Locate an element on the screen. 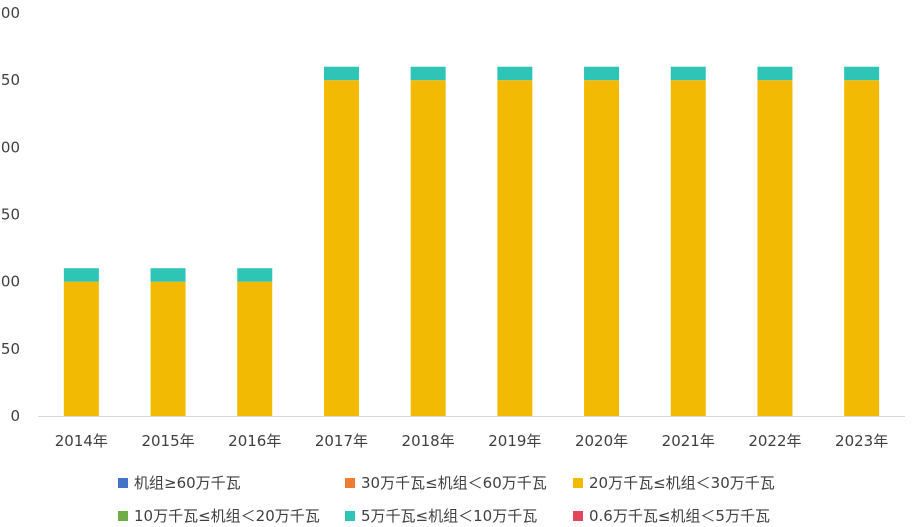 Image resolution: width=919 pixels, height=527 pixels. legend-item: 5万千瓦≤机组＜10万千瓦 is located at coordinates (441, 515).